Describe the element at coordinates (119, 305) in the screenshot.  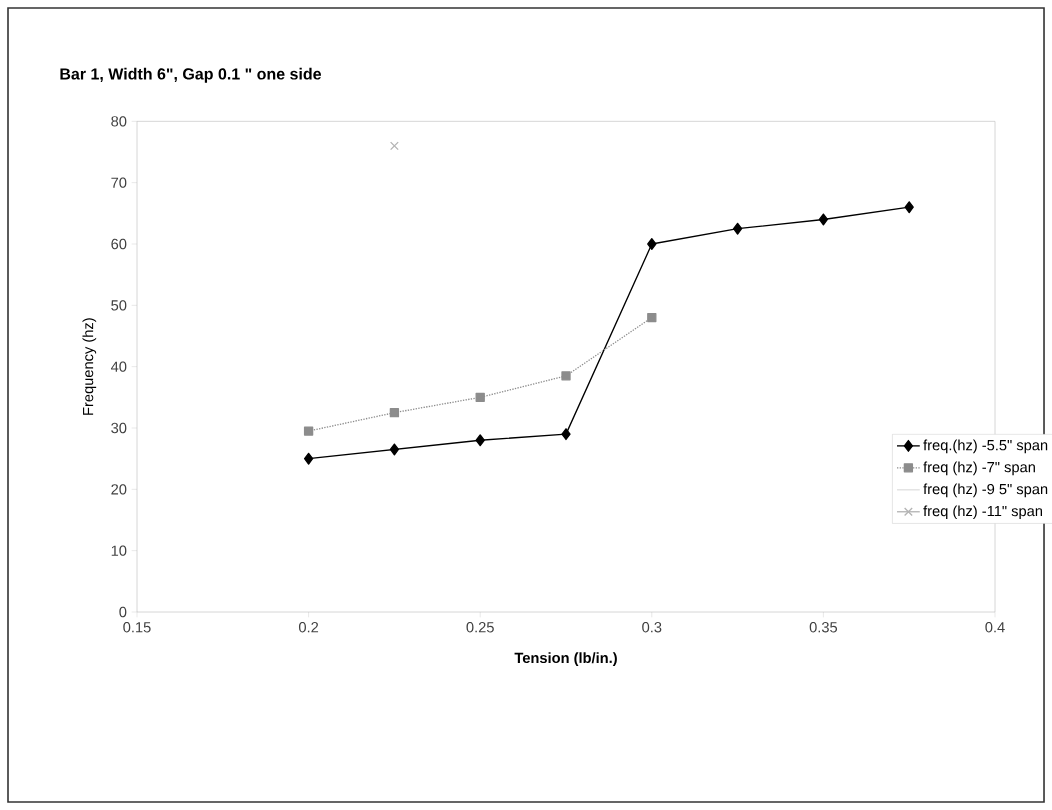
I see `y-tick-label: 50` at that location.